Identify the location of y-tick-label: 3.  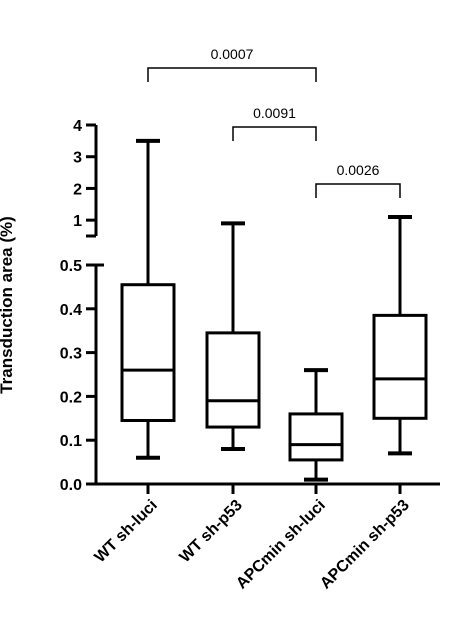
(77, 158).